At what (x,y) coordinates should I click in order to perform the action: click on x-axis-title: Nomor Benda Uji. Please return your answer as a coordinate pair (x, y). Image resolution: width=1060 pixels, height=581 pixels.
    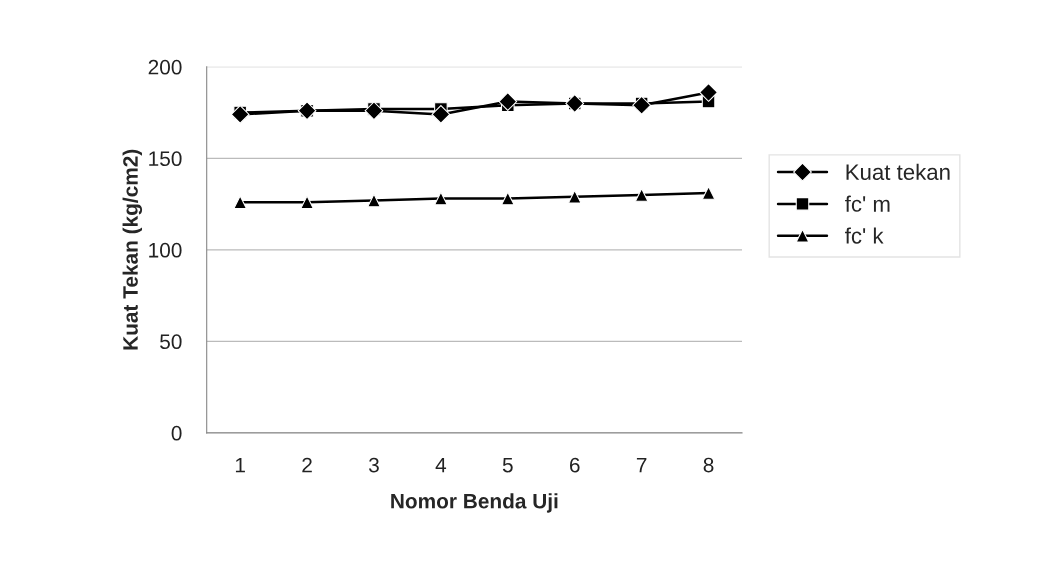
    Looking at the image, I should click on (474, 503).